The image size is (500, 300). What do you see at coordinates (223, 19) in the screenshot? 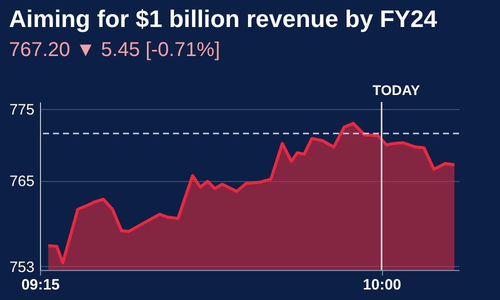
I see `chart-title: Aiming for $1 billion revenue by FY24` at bounding box center [223, 19].